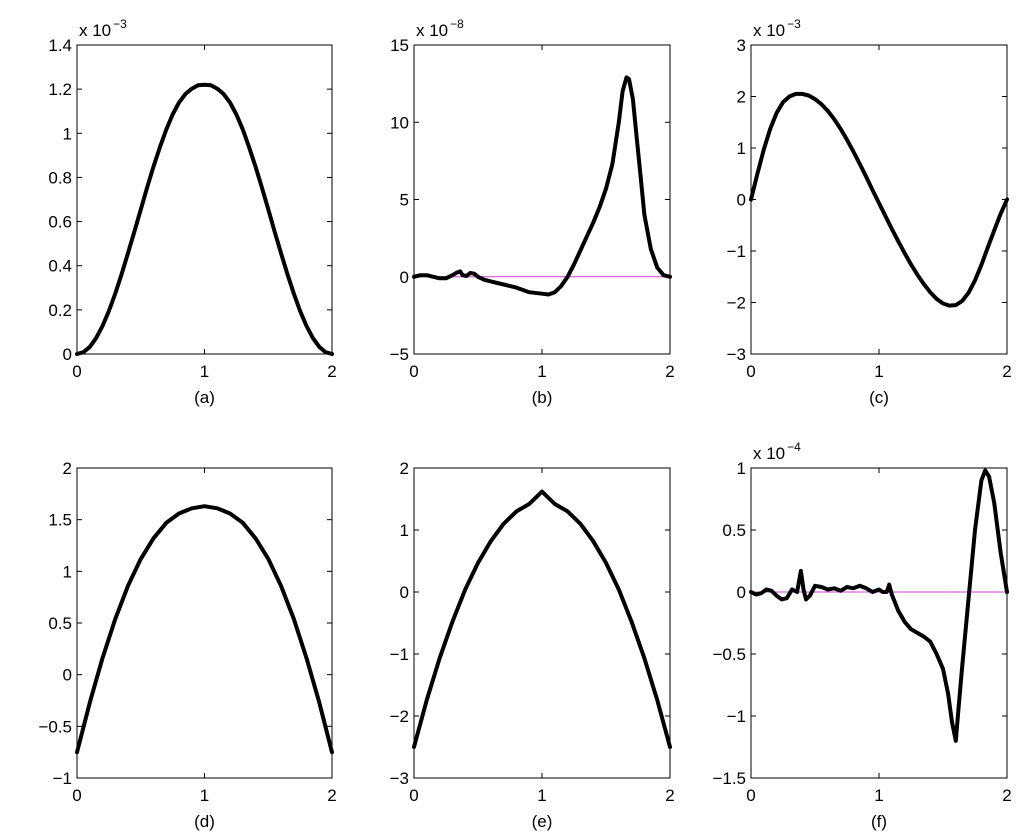 The width and height of the screenshot is (1027, 833). I want to click on subplot-d: 0 1 2 −1 −0.5 0 0.5 1 1.5 2 (d), so click(187, 645).